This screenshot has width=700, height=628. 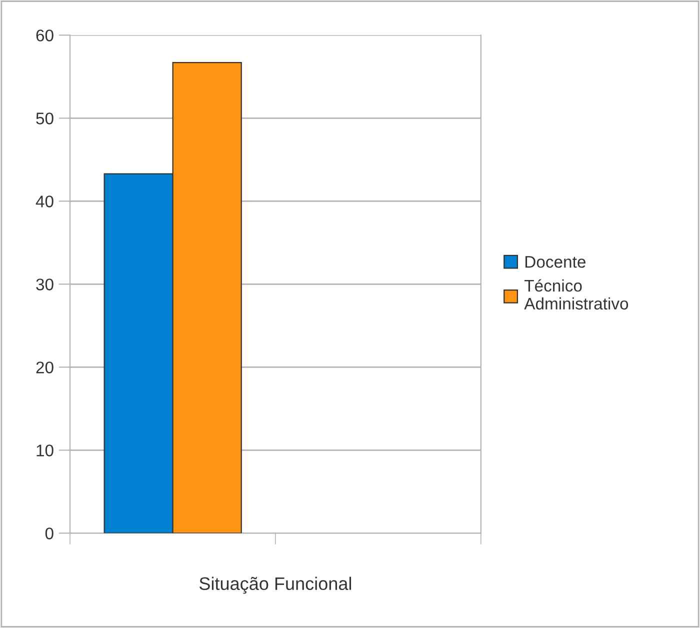 I want to click on x-axis-title: Situação Funcional, so click(x=275, y=585).